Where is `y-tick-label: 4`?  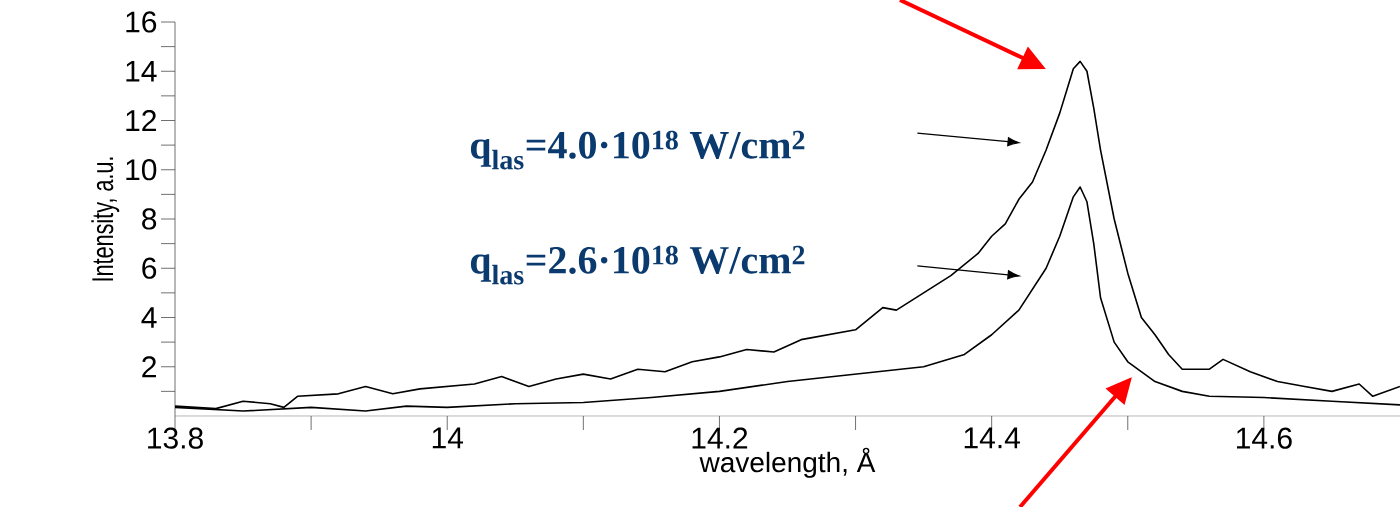 y-tick-label: 4 is located at coordinates (149, 317).